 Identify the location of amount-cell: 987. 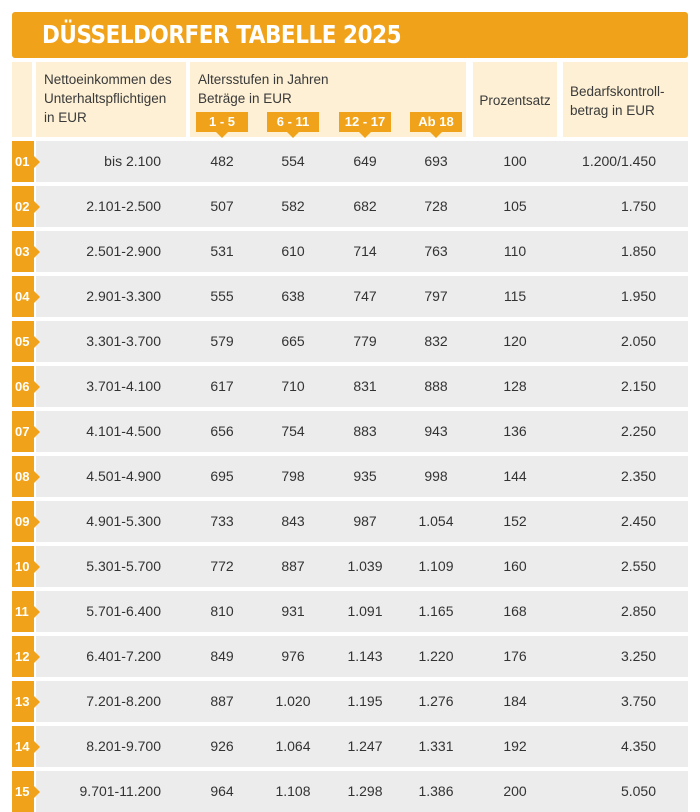
(365, 521).